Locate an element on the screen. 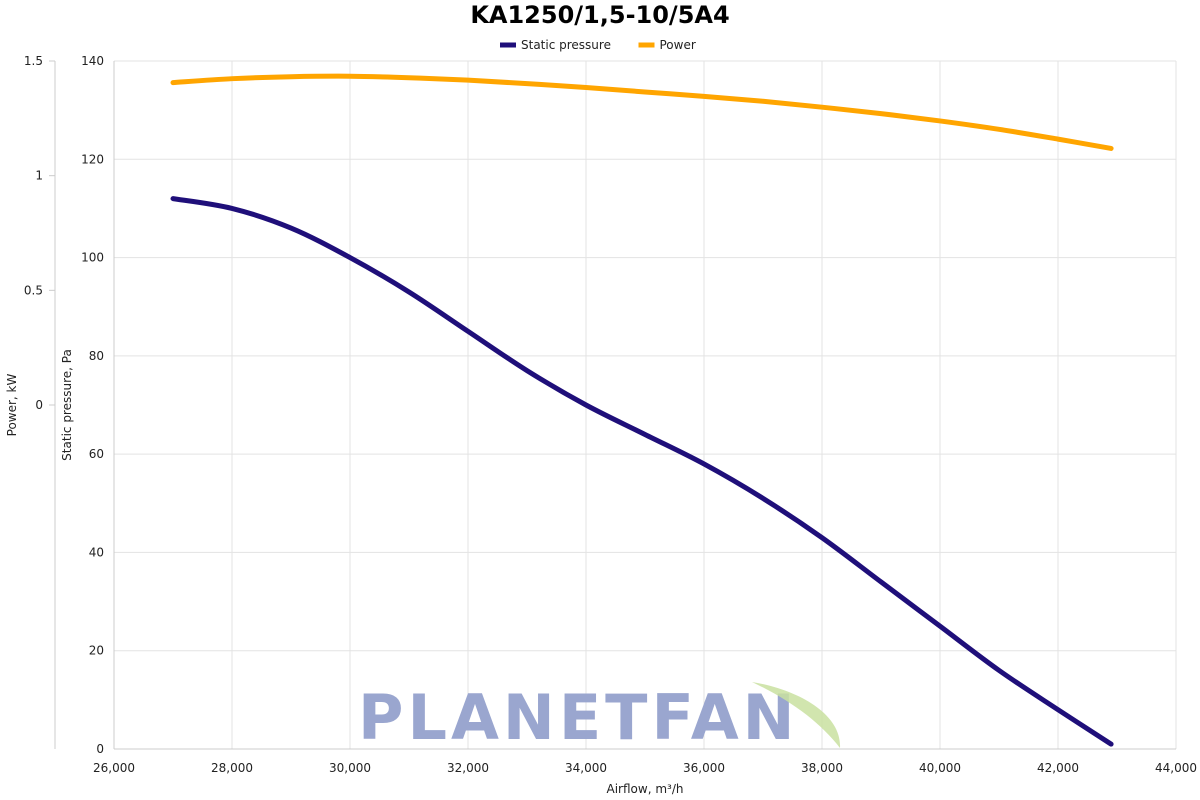 The height and width of the screenshot is (800, 1200). x-tick-label: 36,000 is located at coordinates (704, 768).